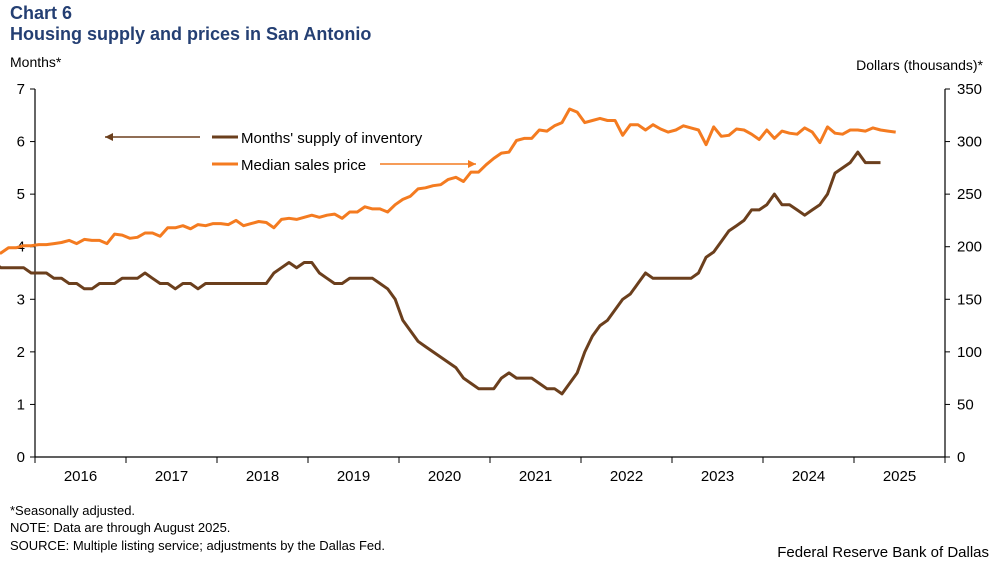  What do you see at coordinates (969, 194) in the screenshot?
I see `right-tick-label: 250` at bounding box center [969, 194].